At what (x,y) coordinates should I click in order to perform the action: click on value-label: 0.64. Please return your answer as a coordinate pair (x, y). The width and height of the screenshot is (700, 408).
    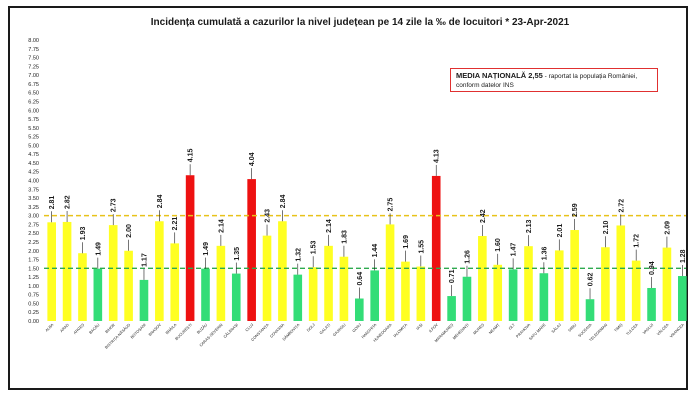
    Looking at the image, I should click on (360, 279).